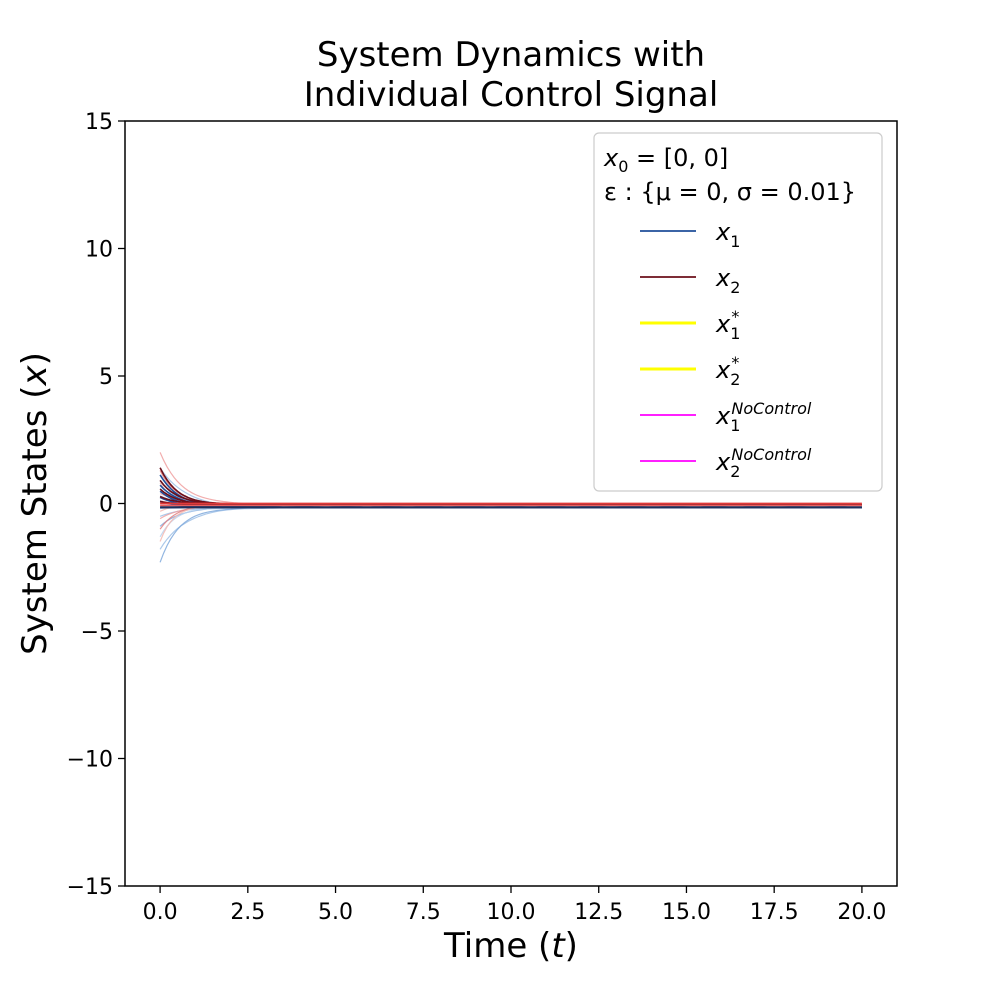 This screenshot has width=997, height=997. Describe the element at coordinates (247, 912) in the screenshot. I see `x-tick-label: 2.5` at that location.